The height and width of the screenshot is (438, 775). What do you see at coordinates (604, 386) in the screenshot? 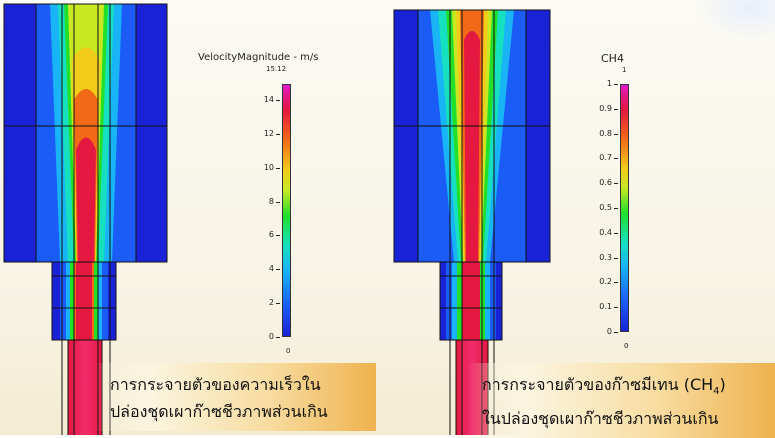
I see `methane-caption-line1: การกระจายตัวของก๊าซมีเทน (CH4)` at bounding box center [604, 386].